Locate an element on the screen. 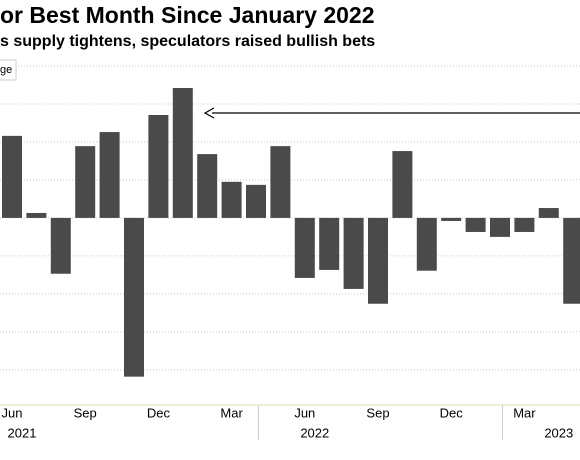 The height and width of the screenshot is (460, 580). x-group-label: 2023 is located at coordinates (558, 432).